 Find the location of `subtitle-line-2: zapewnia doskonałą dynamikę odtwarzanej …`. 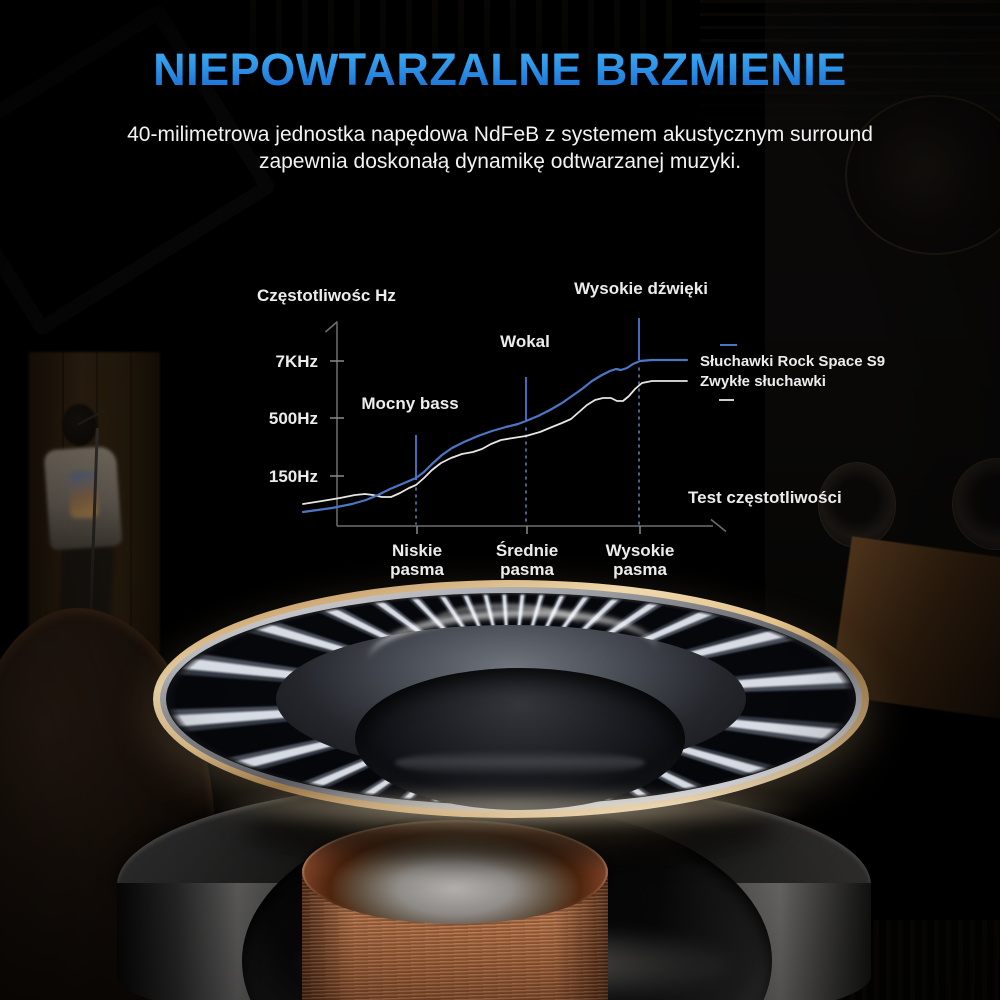

subtitle-line-2: zapewnia doskonałą dynamikę odtwarzanej … is located at coordinates (500, 161).